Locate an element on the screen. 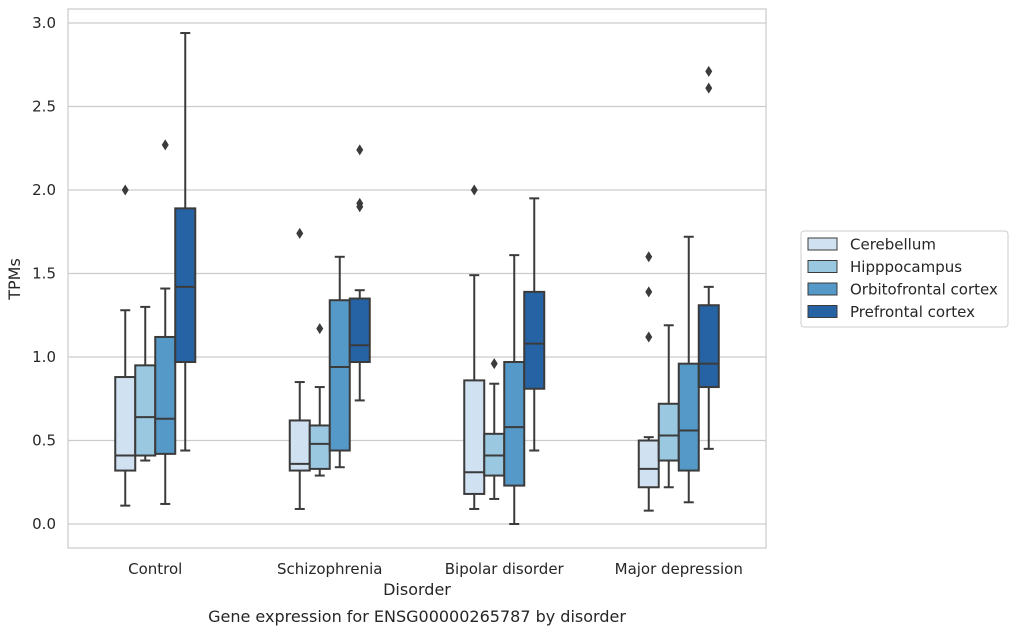 The width and height of the screenshot is (1018, 634). x-axis-label: Disorder is located at coordinates (417, 589).